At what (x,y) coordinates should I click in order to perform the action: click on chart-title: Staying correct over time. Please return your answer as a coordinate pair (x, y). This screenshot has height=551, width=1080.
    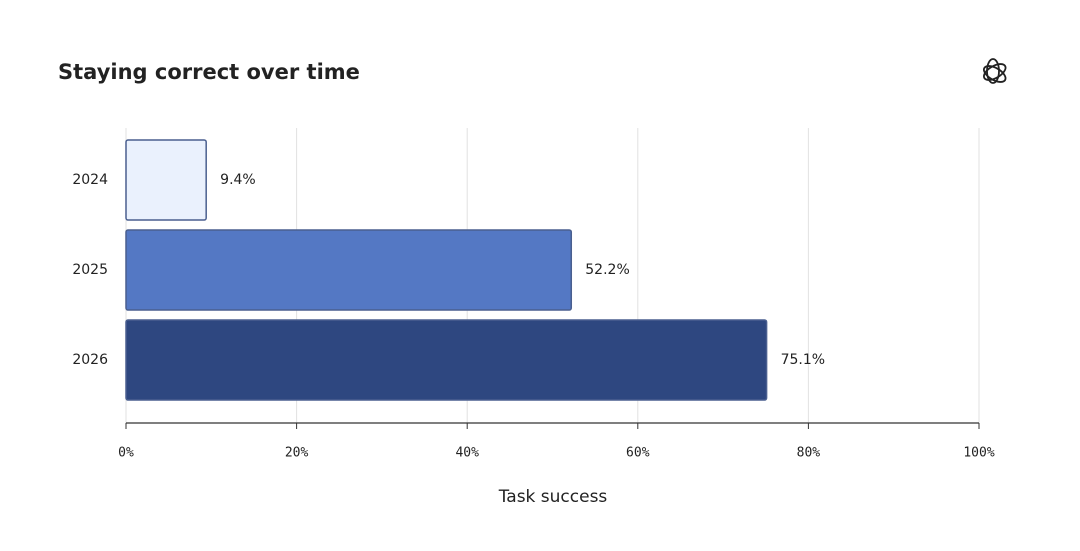
    Looking at the image, I should click on (209, 72).